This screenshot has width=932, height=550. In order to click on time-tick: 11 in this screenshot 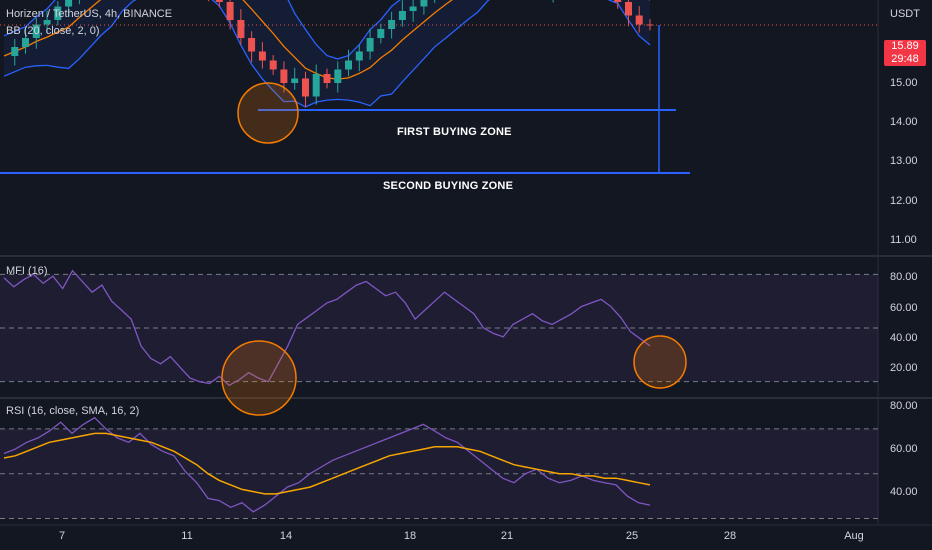, I will do `click(187, 536)`.